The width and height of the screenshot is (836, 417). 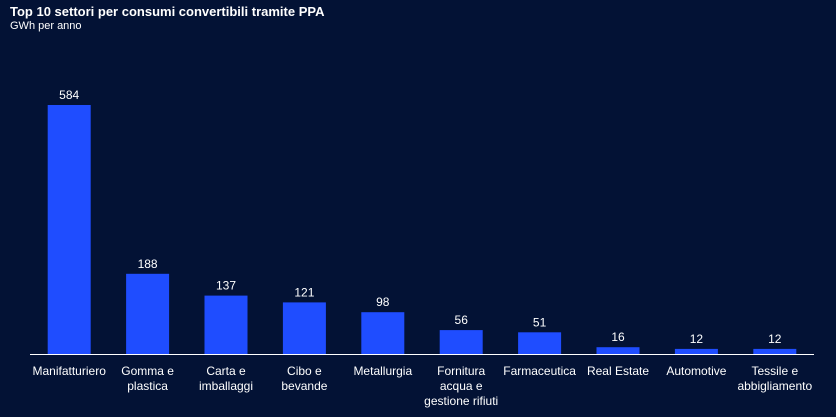 I want to click on value-label-6: 51, so click(x=540, y=322).